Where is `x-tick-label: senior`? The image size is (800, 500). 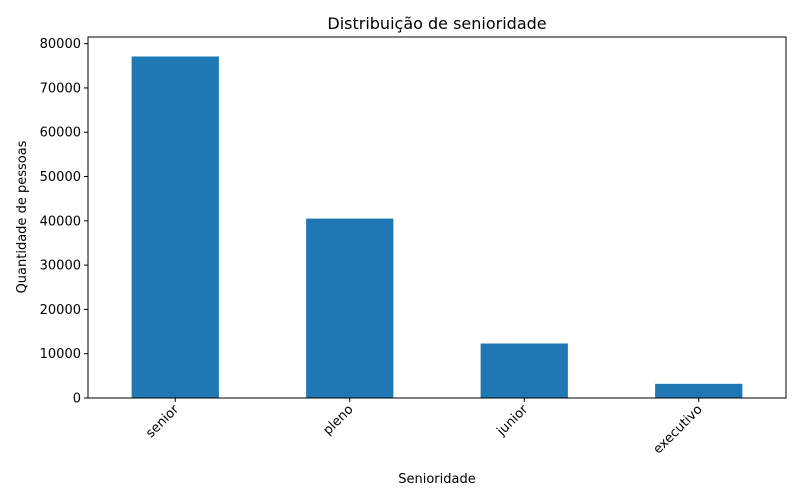 x-tick-label: senior is located at coordinates (162, 421).